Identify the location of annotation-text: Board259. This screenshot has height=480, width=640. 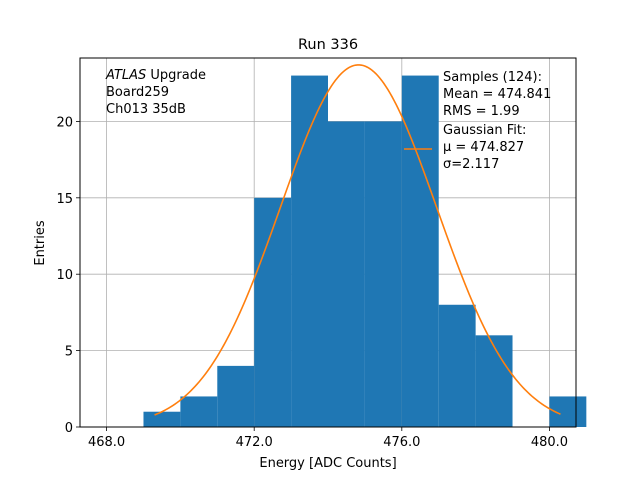
(137, 92).